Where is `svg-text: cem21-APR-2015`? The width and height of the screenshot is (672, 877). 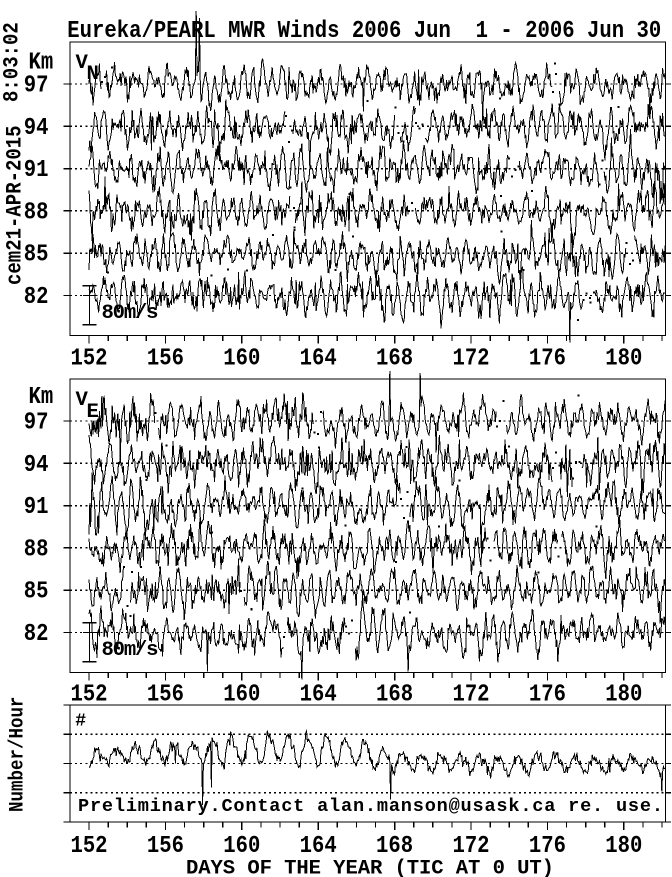
svg-text: cem21-APR-2015 is located at coordinates (15, 205).